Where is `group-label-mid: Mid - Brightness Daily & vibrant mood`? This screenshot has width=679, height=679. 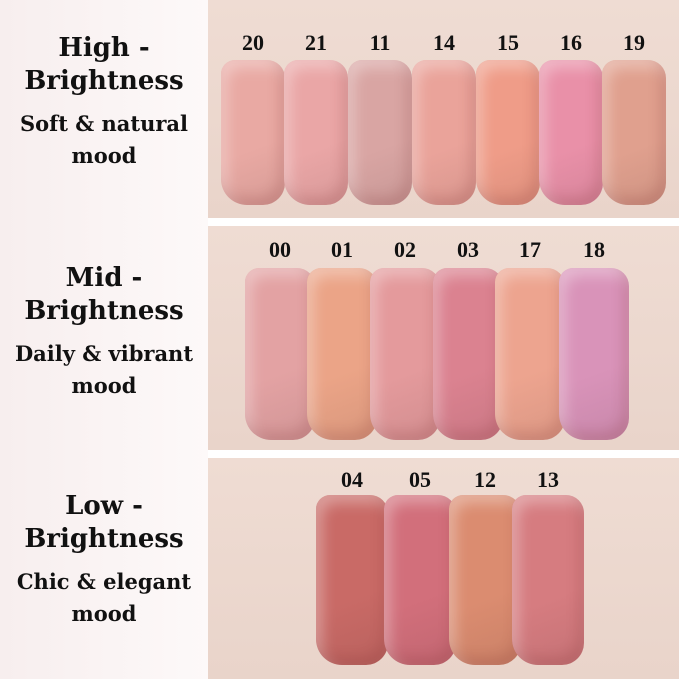 group-label-mid: Mid - Brightness Daily & vibrant mood is located at coordinates (104, 332).